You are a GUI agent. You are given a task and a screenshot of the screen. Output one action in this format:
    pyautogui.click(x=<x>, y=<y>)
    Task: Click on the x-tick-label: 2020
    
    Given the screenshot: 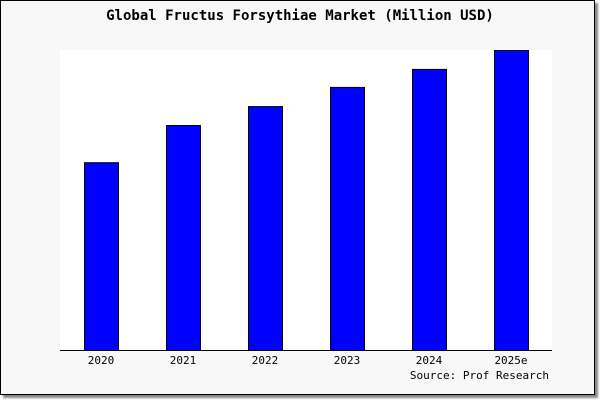 What is the action you would take?
    pyautogui.click(x=101, y=360)
    